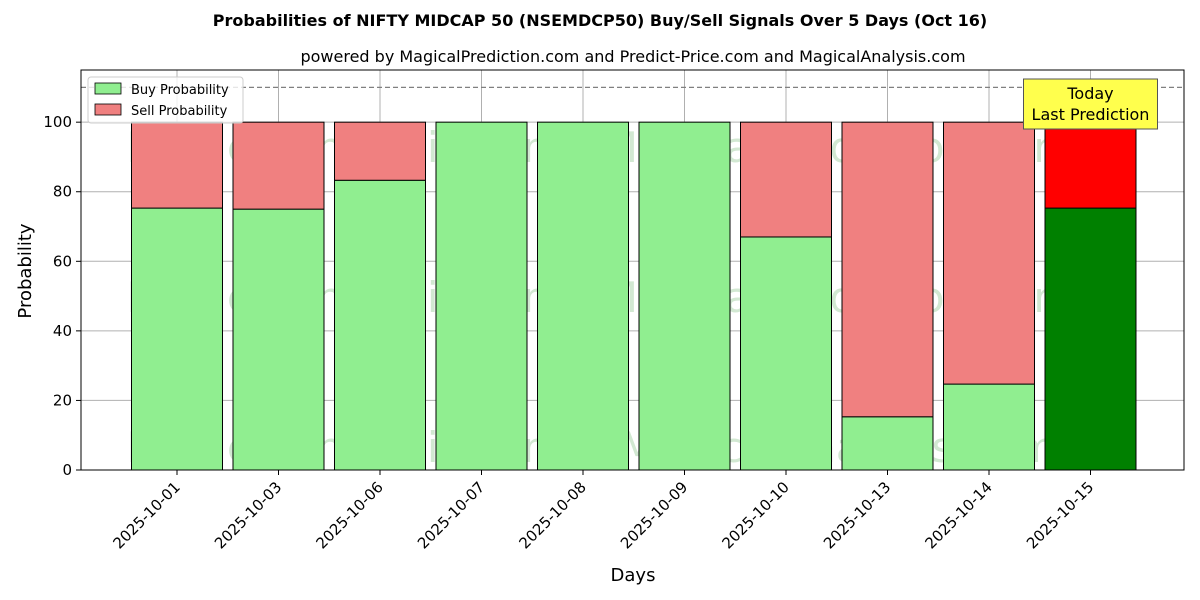 This screenshot has width=1200, height=600. What do you see at coordinates (179, 111) in the screenshot?
I see `legend-label-sell: Sell Probability` at bounding box center [179, 111].